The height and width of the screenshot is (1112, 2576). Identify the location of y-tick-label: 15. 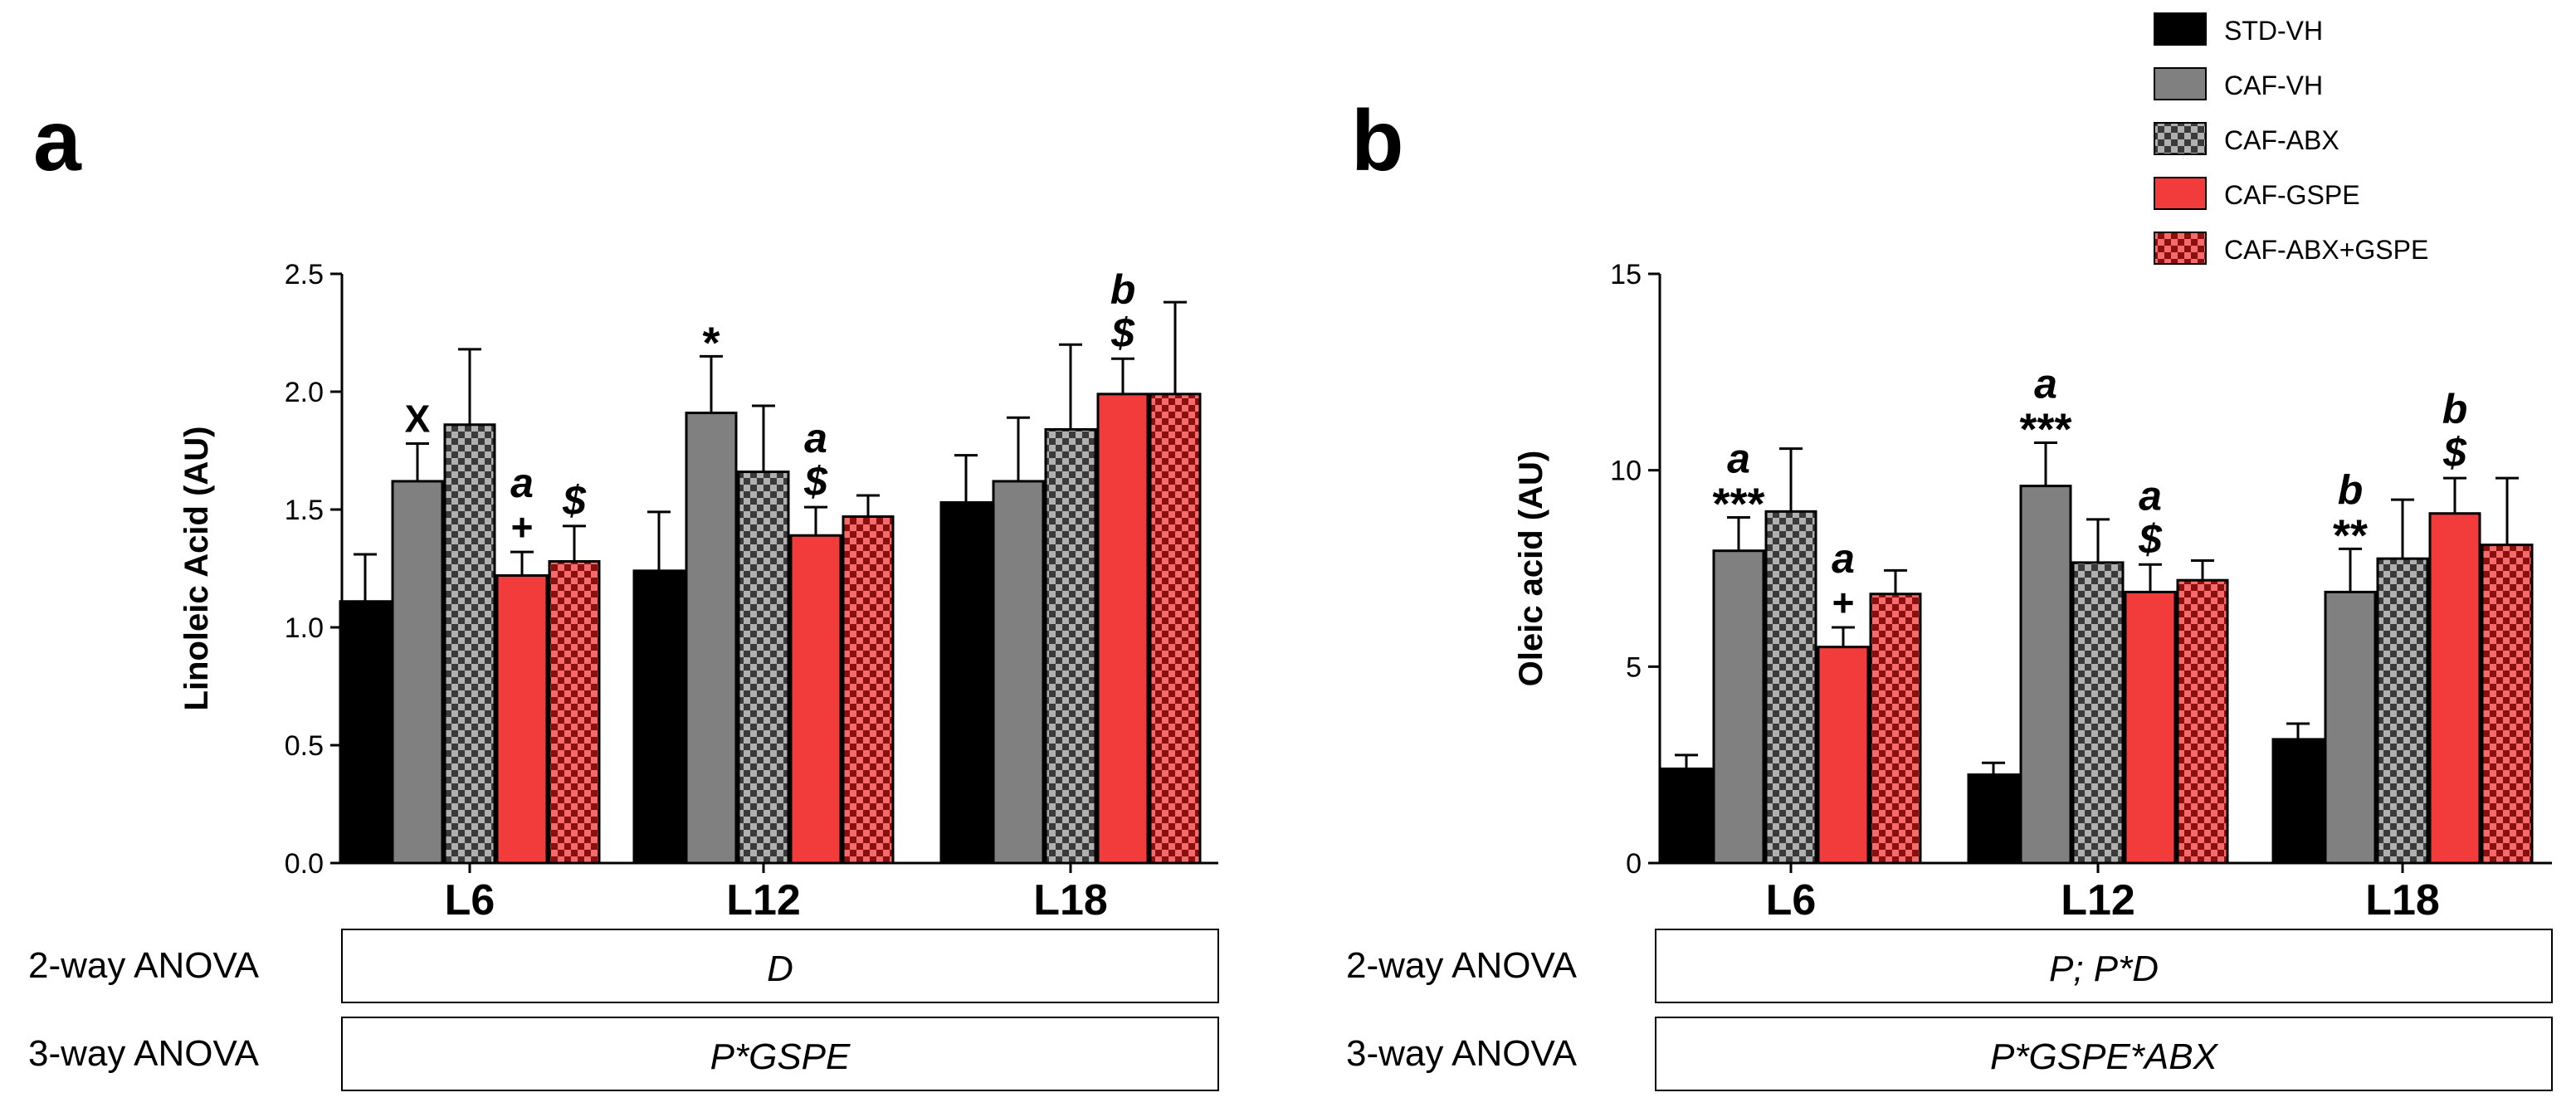
(1626, 274).